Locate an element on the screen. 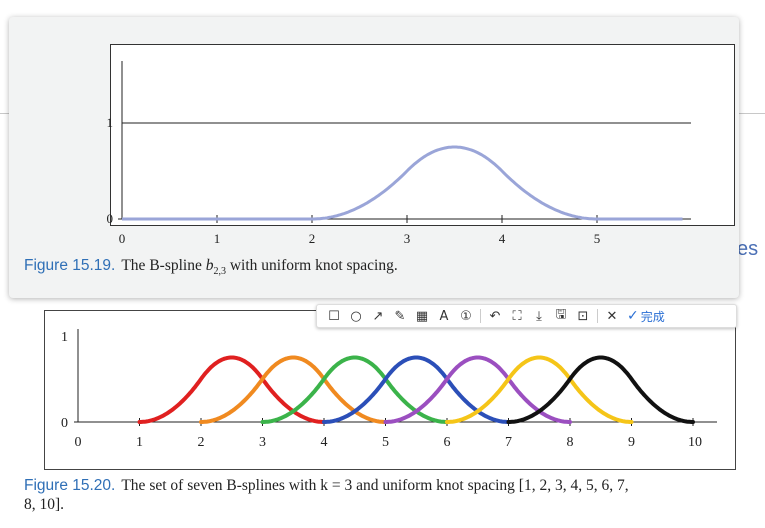 This screenshot has width=765, height=528. x-tick-label: 9 is located at coordinates (631, 442).